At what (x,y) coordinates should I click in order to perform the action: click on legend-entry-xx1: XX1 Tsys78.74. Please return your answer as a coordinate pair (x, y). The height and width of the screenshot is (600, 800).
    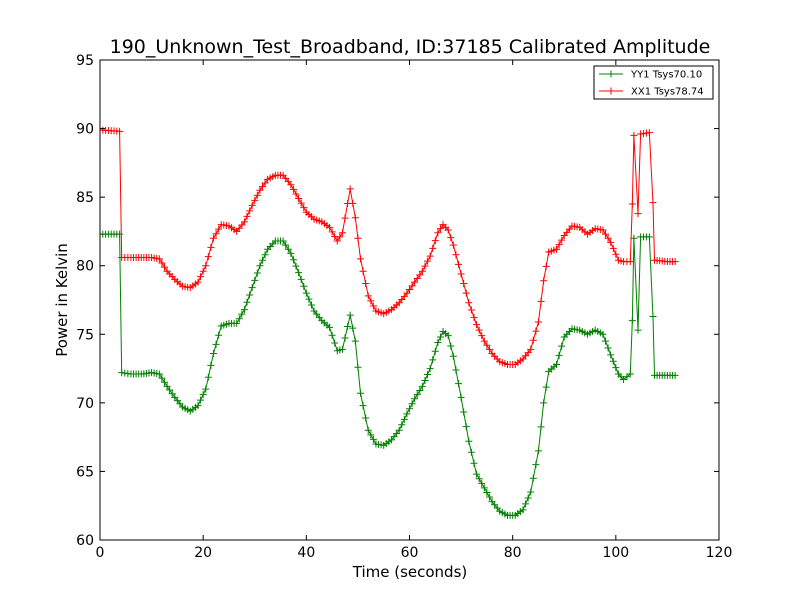
    Looking at the image, I should click on (651, 92).